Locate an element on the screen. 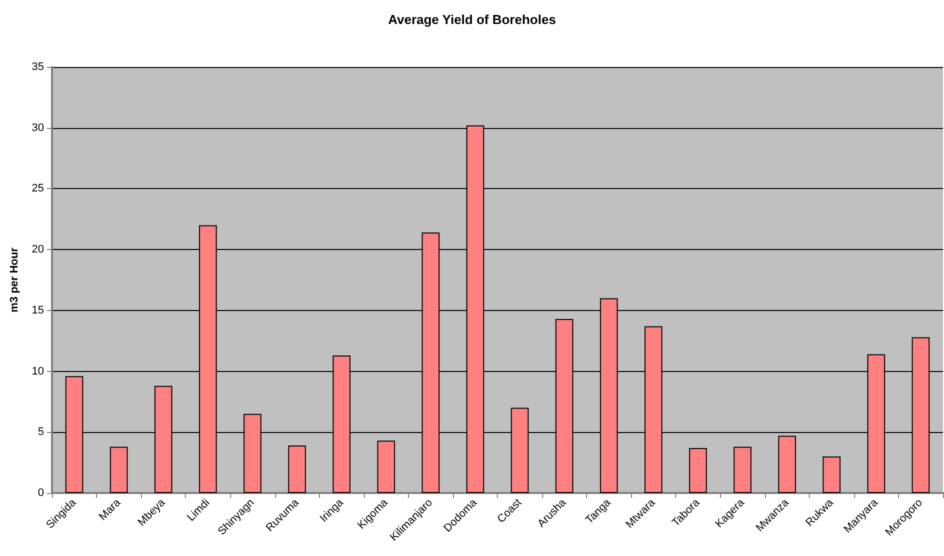  y-tick-label: 25 is located at coordinates (38, 188).